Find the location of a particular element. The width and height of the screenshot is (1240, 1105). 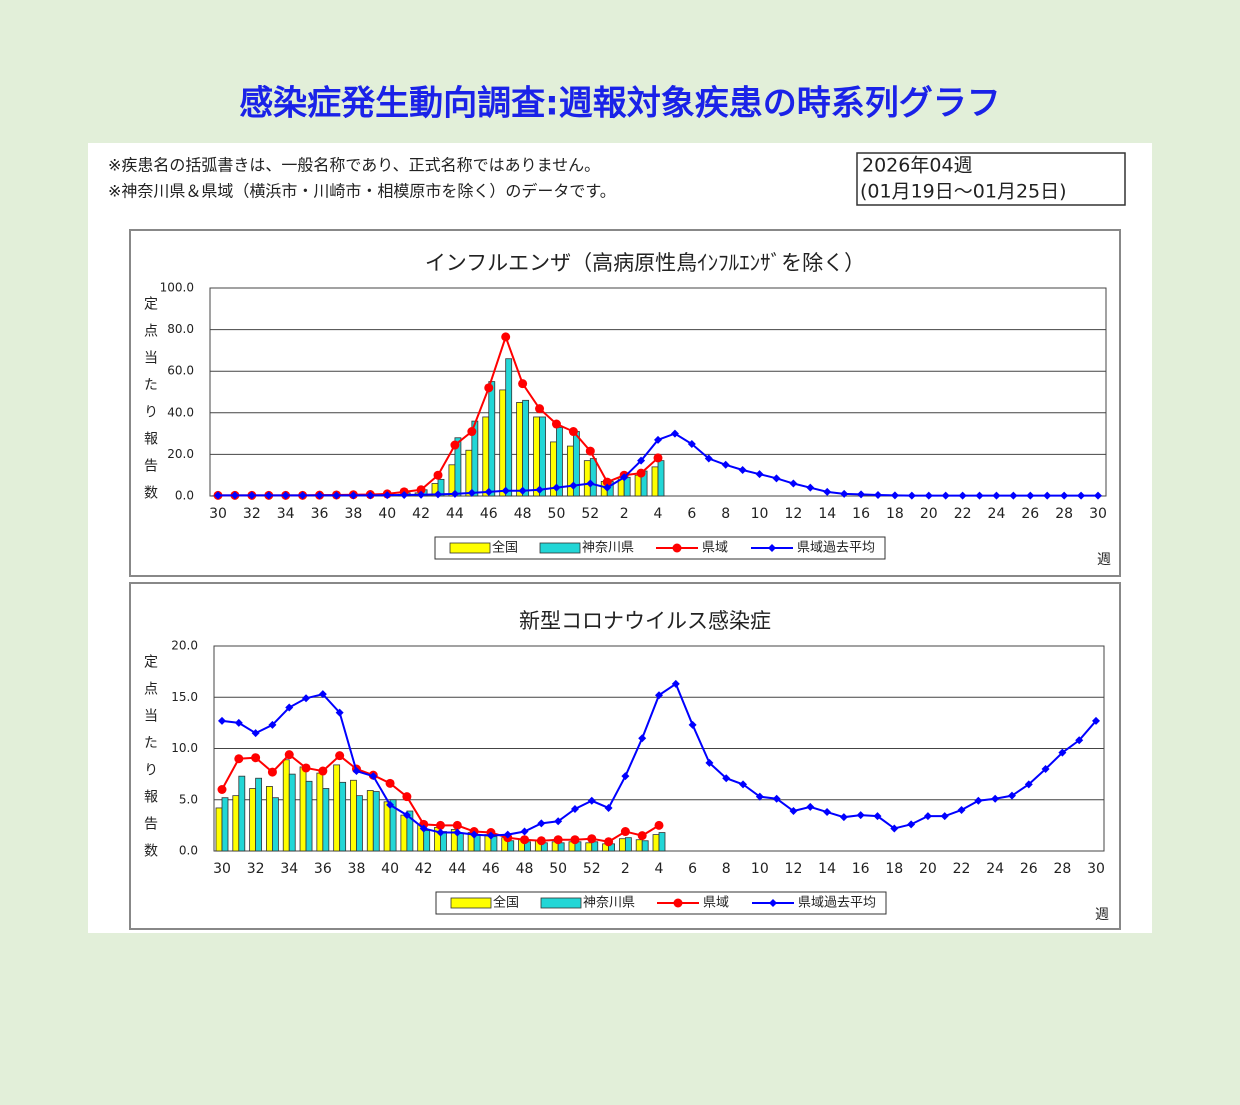

x-tick-label: 34 is located at coordinates (289, 869).